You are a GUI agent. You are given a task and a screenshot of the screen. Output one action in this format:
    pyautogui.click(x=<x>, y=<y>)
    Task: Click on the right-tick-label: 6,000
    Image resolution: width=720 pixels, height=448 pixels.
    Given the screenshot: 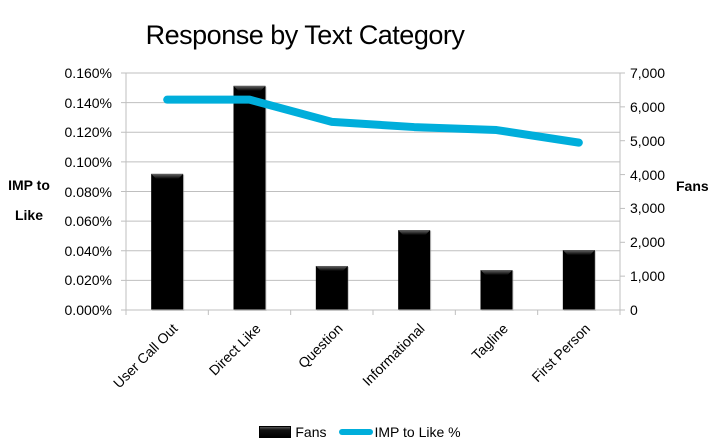 What is the action you would take?
    pyautogui.click(x=648, y=106)
    